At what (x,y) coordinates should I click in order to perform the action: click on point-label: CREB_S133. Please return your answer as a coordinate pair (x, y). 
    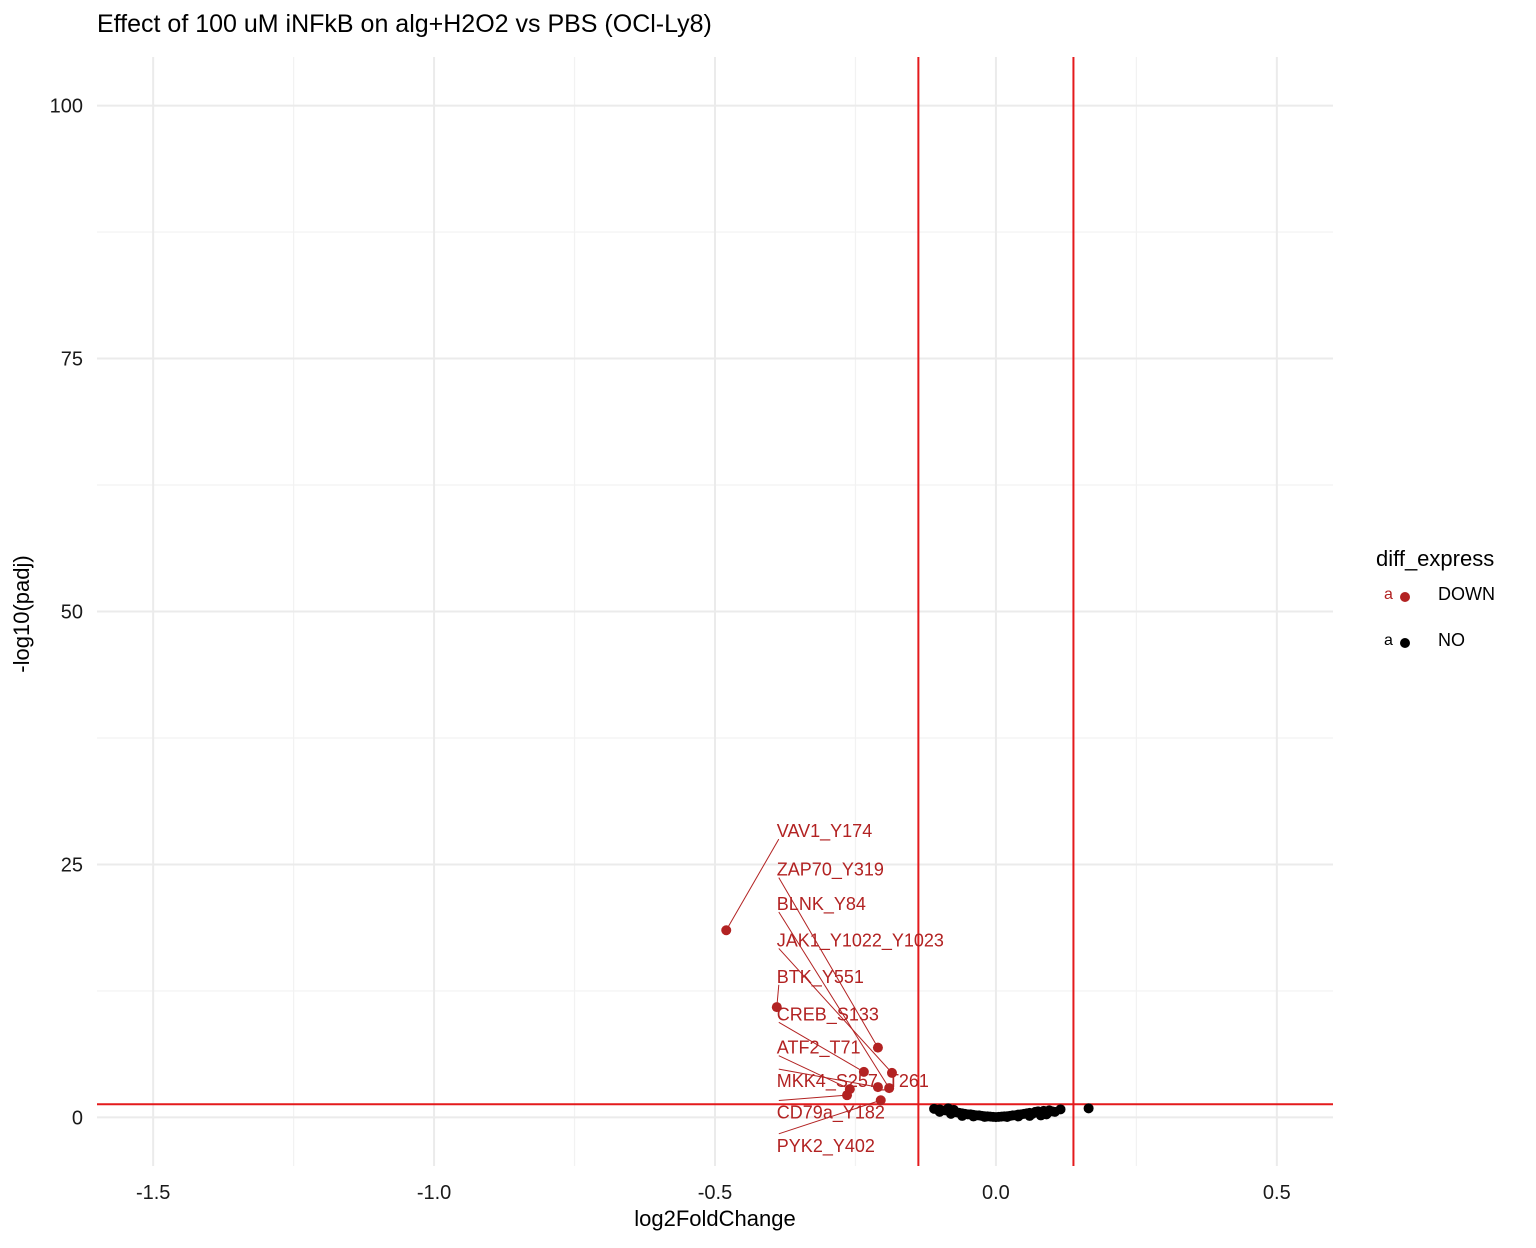
    Looking at the image, I should click on (828, 1014).